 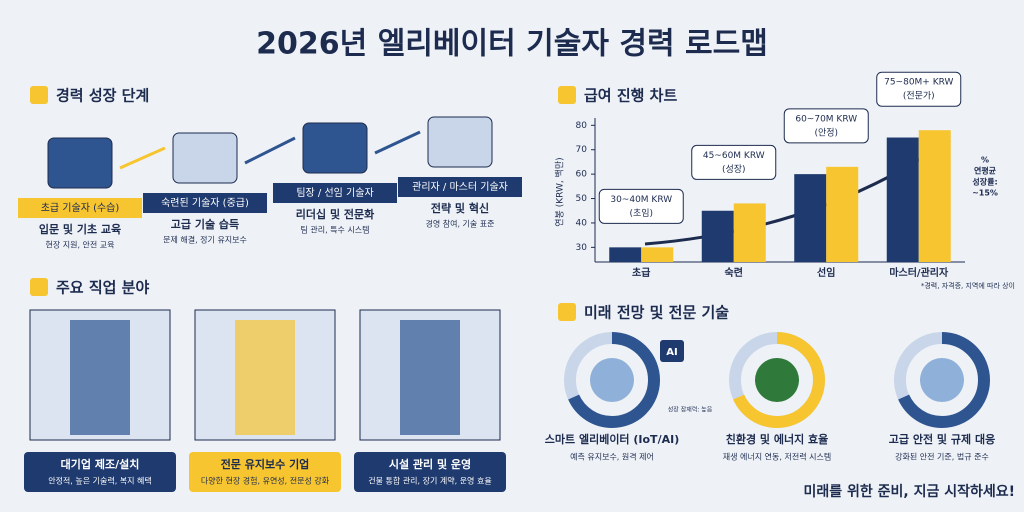 What do you see at coordinates (430, 464) in the screenshot?
I see `job-label: 시설 관리 및 운영` at bounding box center [430, 464].